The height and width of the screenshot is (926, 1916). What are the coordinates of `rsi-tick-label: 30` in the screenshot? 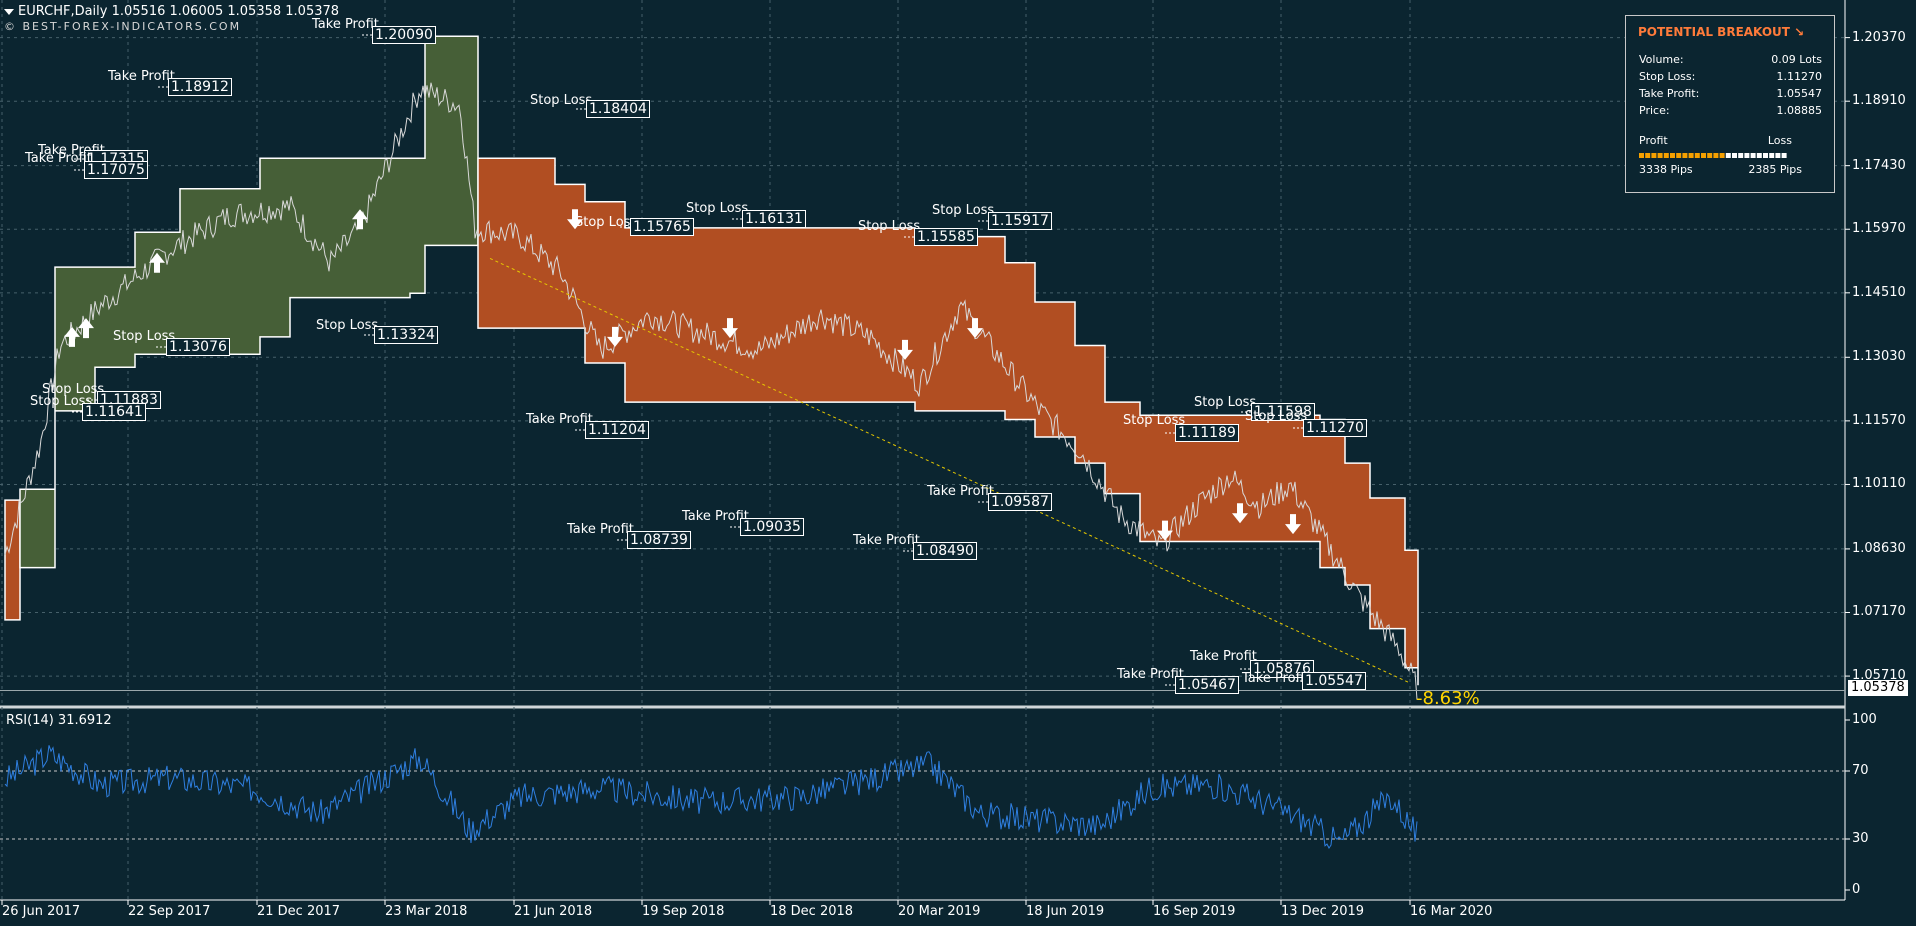 It's located at (1860, 838).